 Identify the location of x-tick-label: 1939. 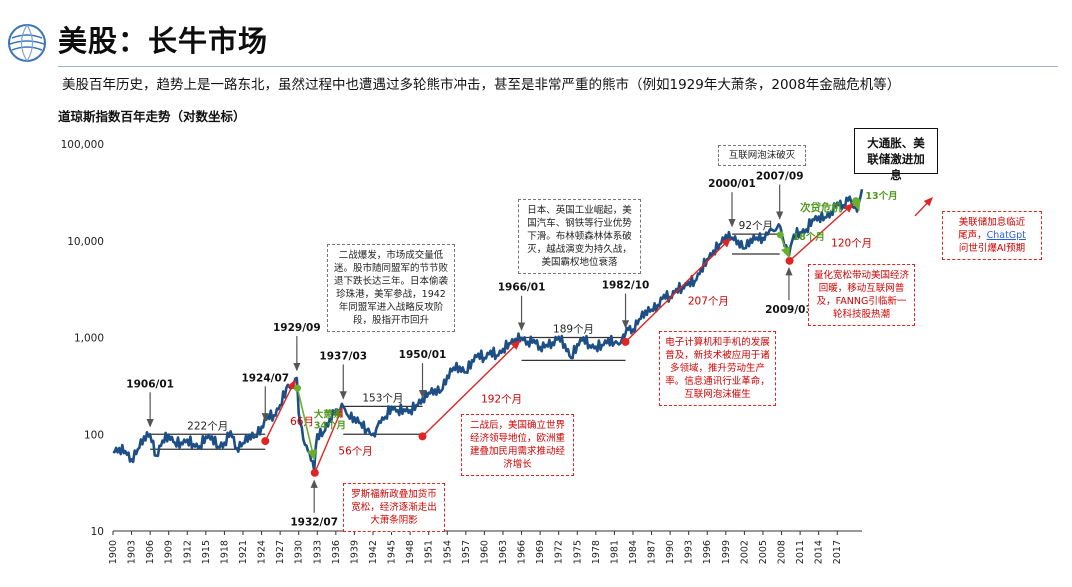
(354, 552).